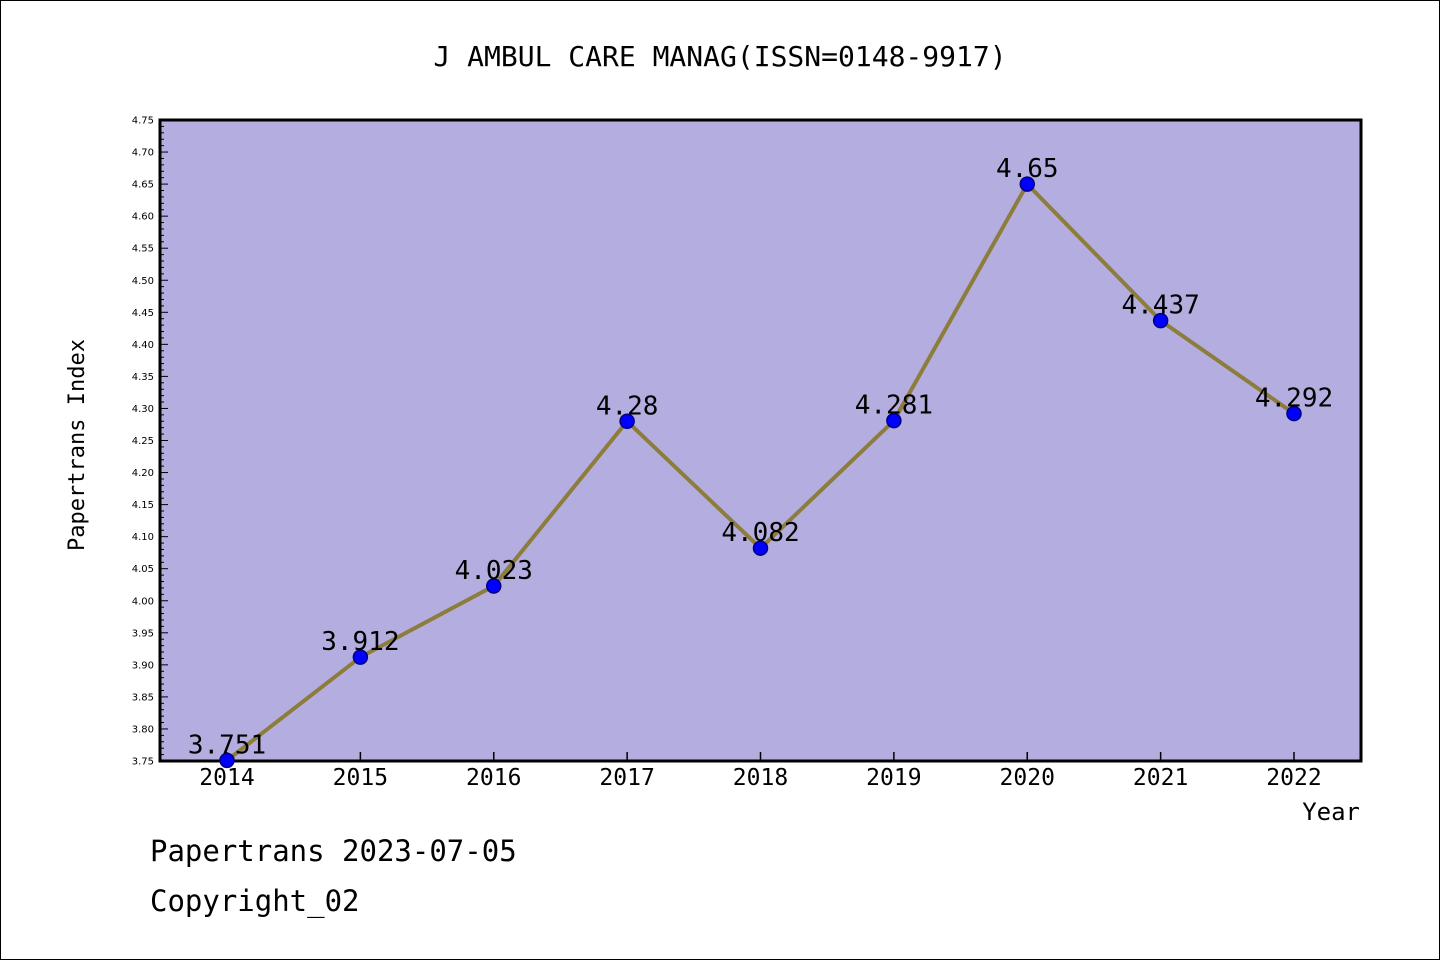 The height and width of the screenshot is (960, 1440). Describe the element at coordinates (143, 249) in the screenshot. I see `y-tick-label: 4.55` at that location.